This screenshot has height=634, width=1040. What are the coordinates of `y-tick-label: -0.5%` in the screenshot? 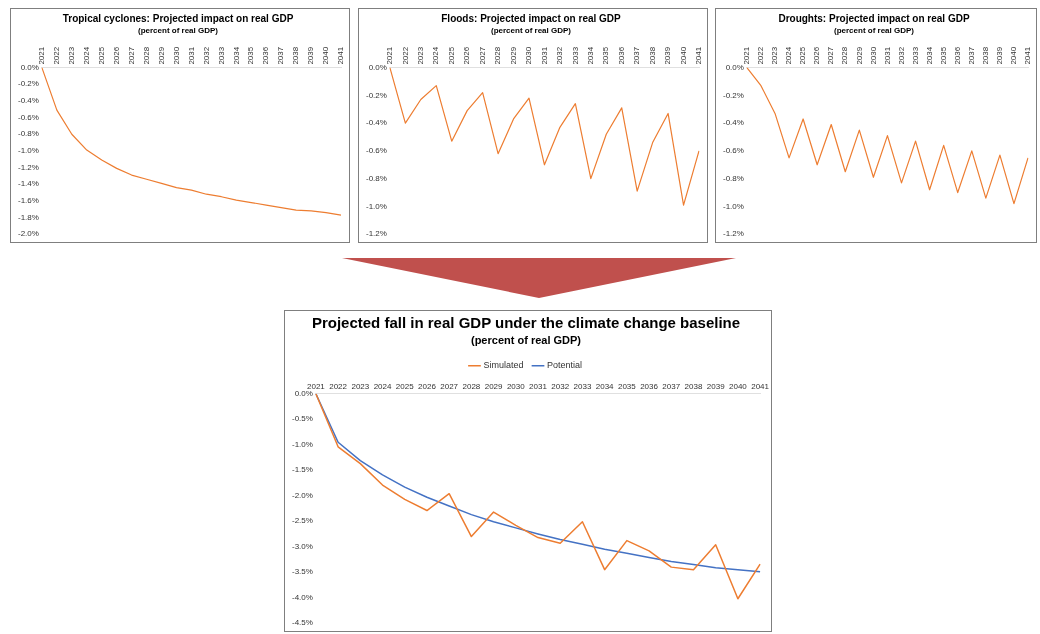 It's located at (302, 419).